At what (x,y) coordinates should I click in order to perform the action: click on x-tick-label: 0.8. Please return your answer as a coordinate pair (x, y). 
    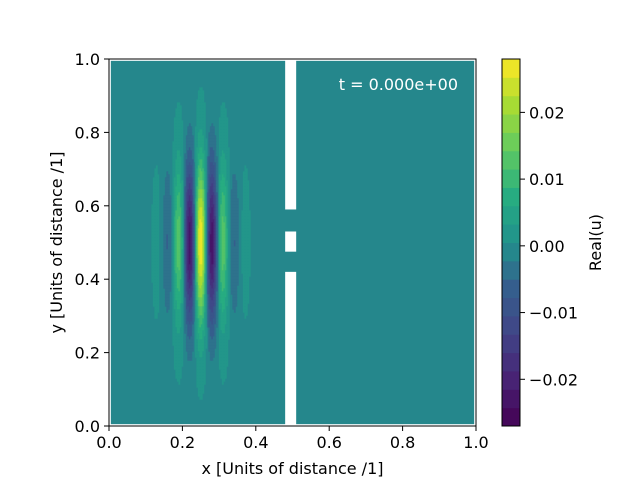
    Looking at the image, I should click on (402, 442).